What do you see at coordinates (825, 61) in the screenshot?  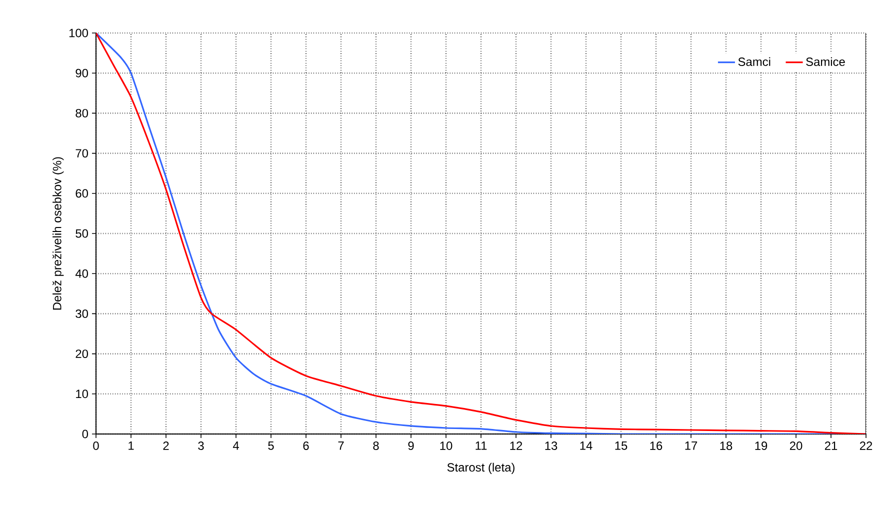 I see `legend-label: Samice` at bounding box center [825, 61].